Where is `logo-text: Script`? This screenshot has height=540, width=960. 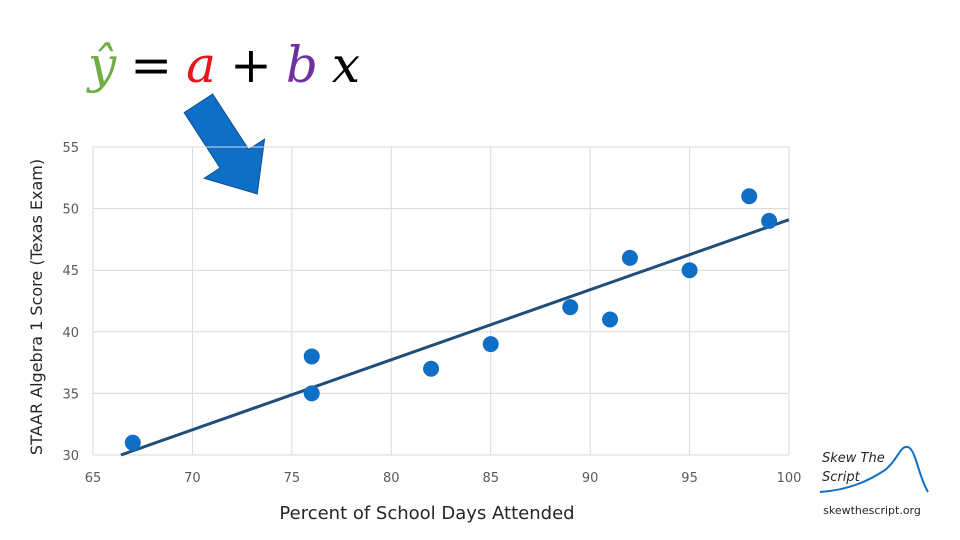 logo-text: Script is located at coordinates (841, 477).